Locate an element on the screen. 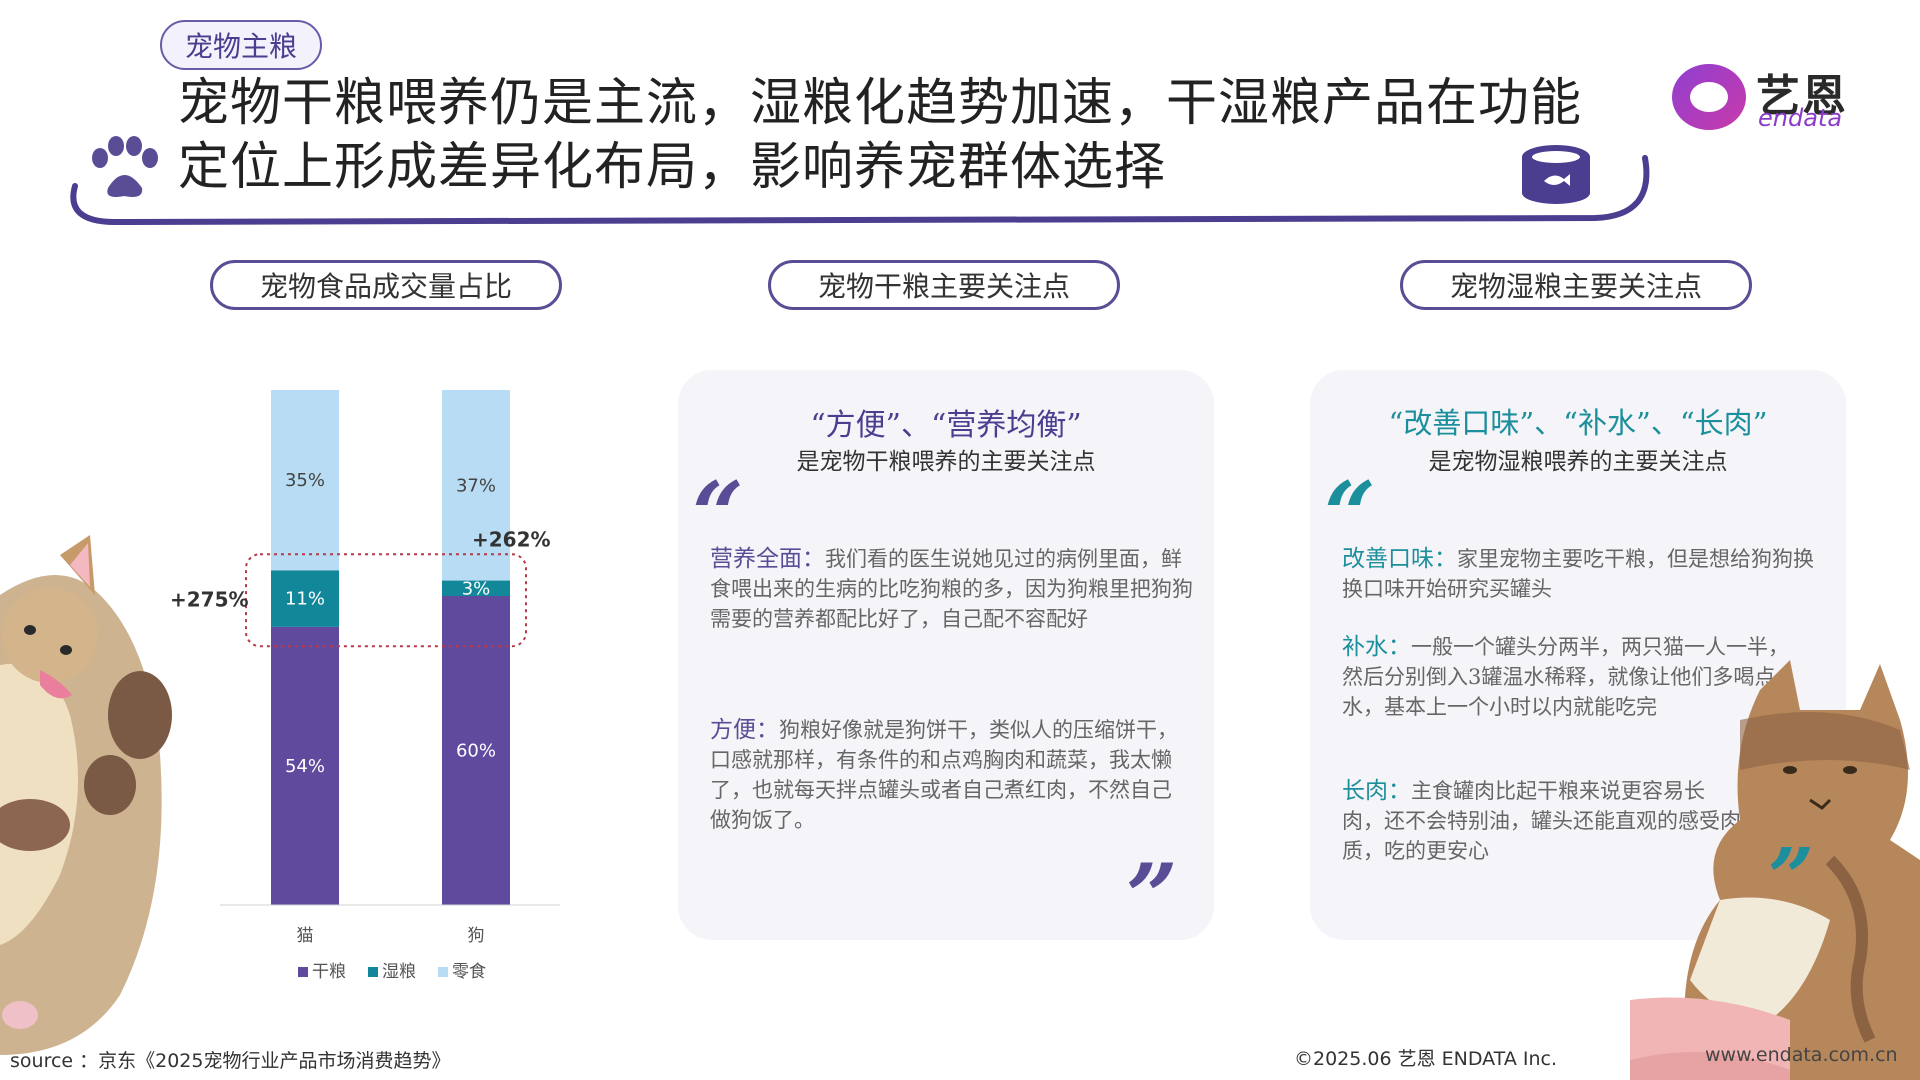 The height and width of the screenshot is (1080, 1920). wet-section-pill: 宠物湿粮主要关注点 is located at coordinates (1576, 285).